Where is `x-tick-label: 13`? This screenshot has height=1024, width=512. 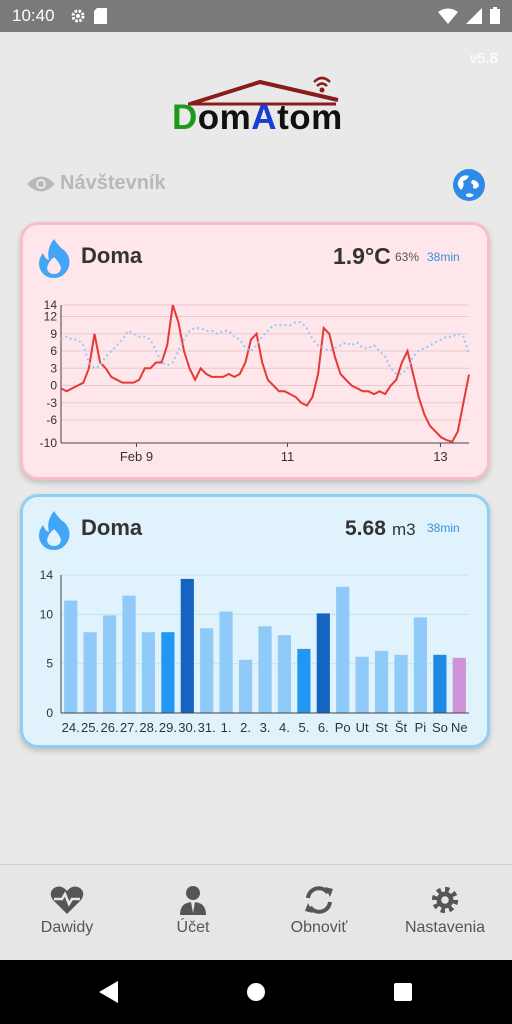
x-tick-label: 13 is located at coordinates (440, 456).